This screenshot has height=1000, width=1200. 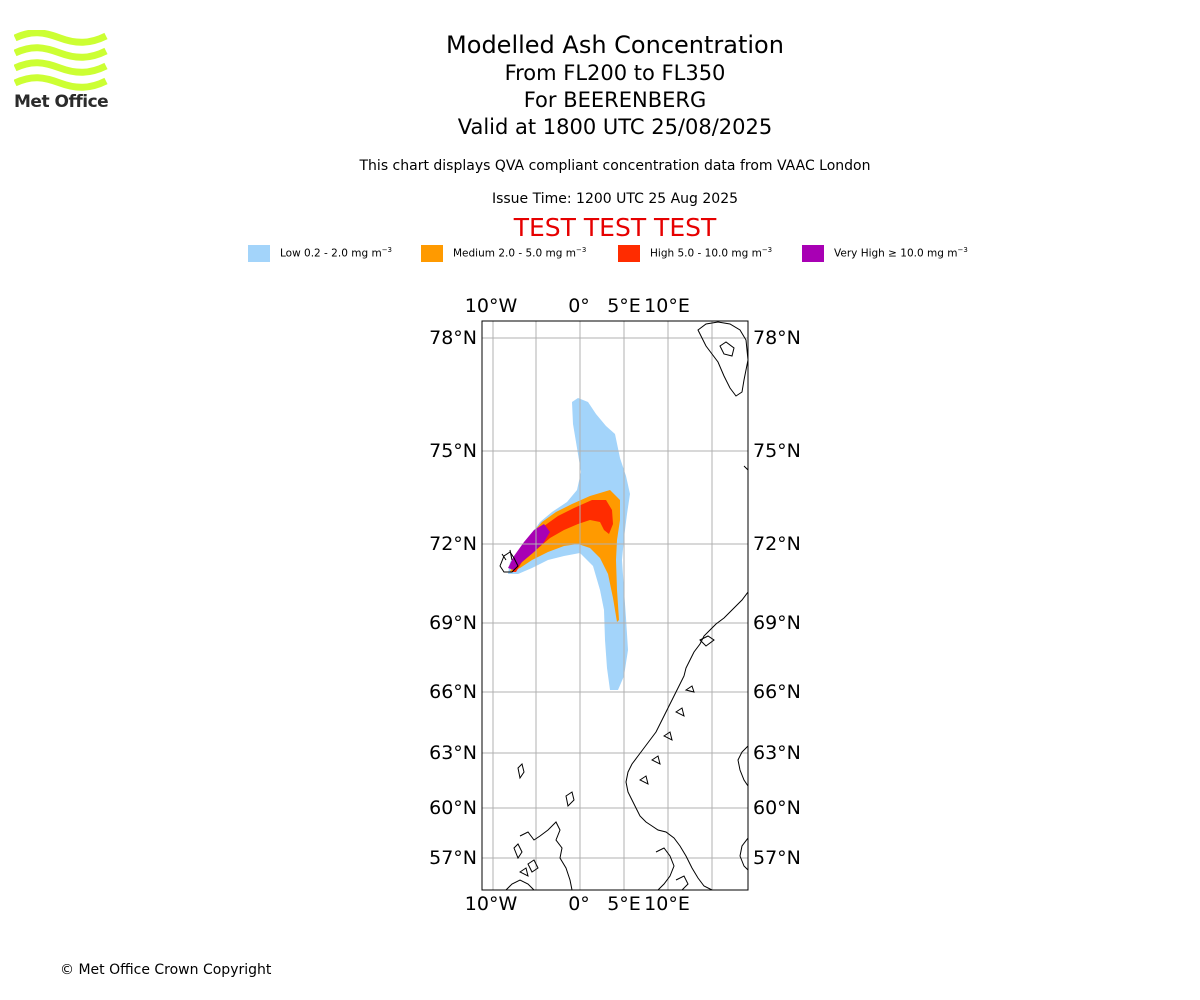 What do you see at coordinates (629, 253) in the screenshot?
I see `legend-swatch-high` at bounding box center [629, 253].